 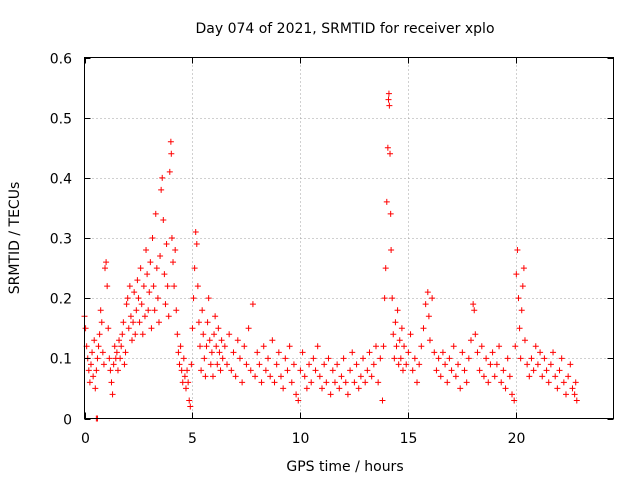 What do you see at coordinates (61, 300) in the screenshot?
I see `y-tick-label: 0.2` at bounding box center [61, 300].